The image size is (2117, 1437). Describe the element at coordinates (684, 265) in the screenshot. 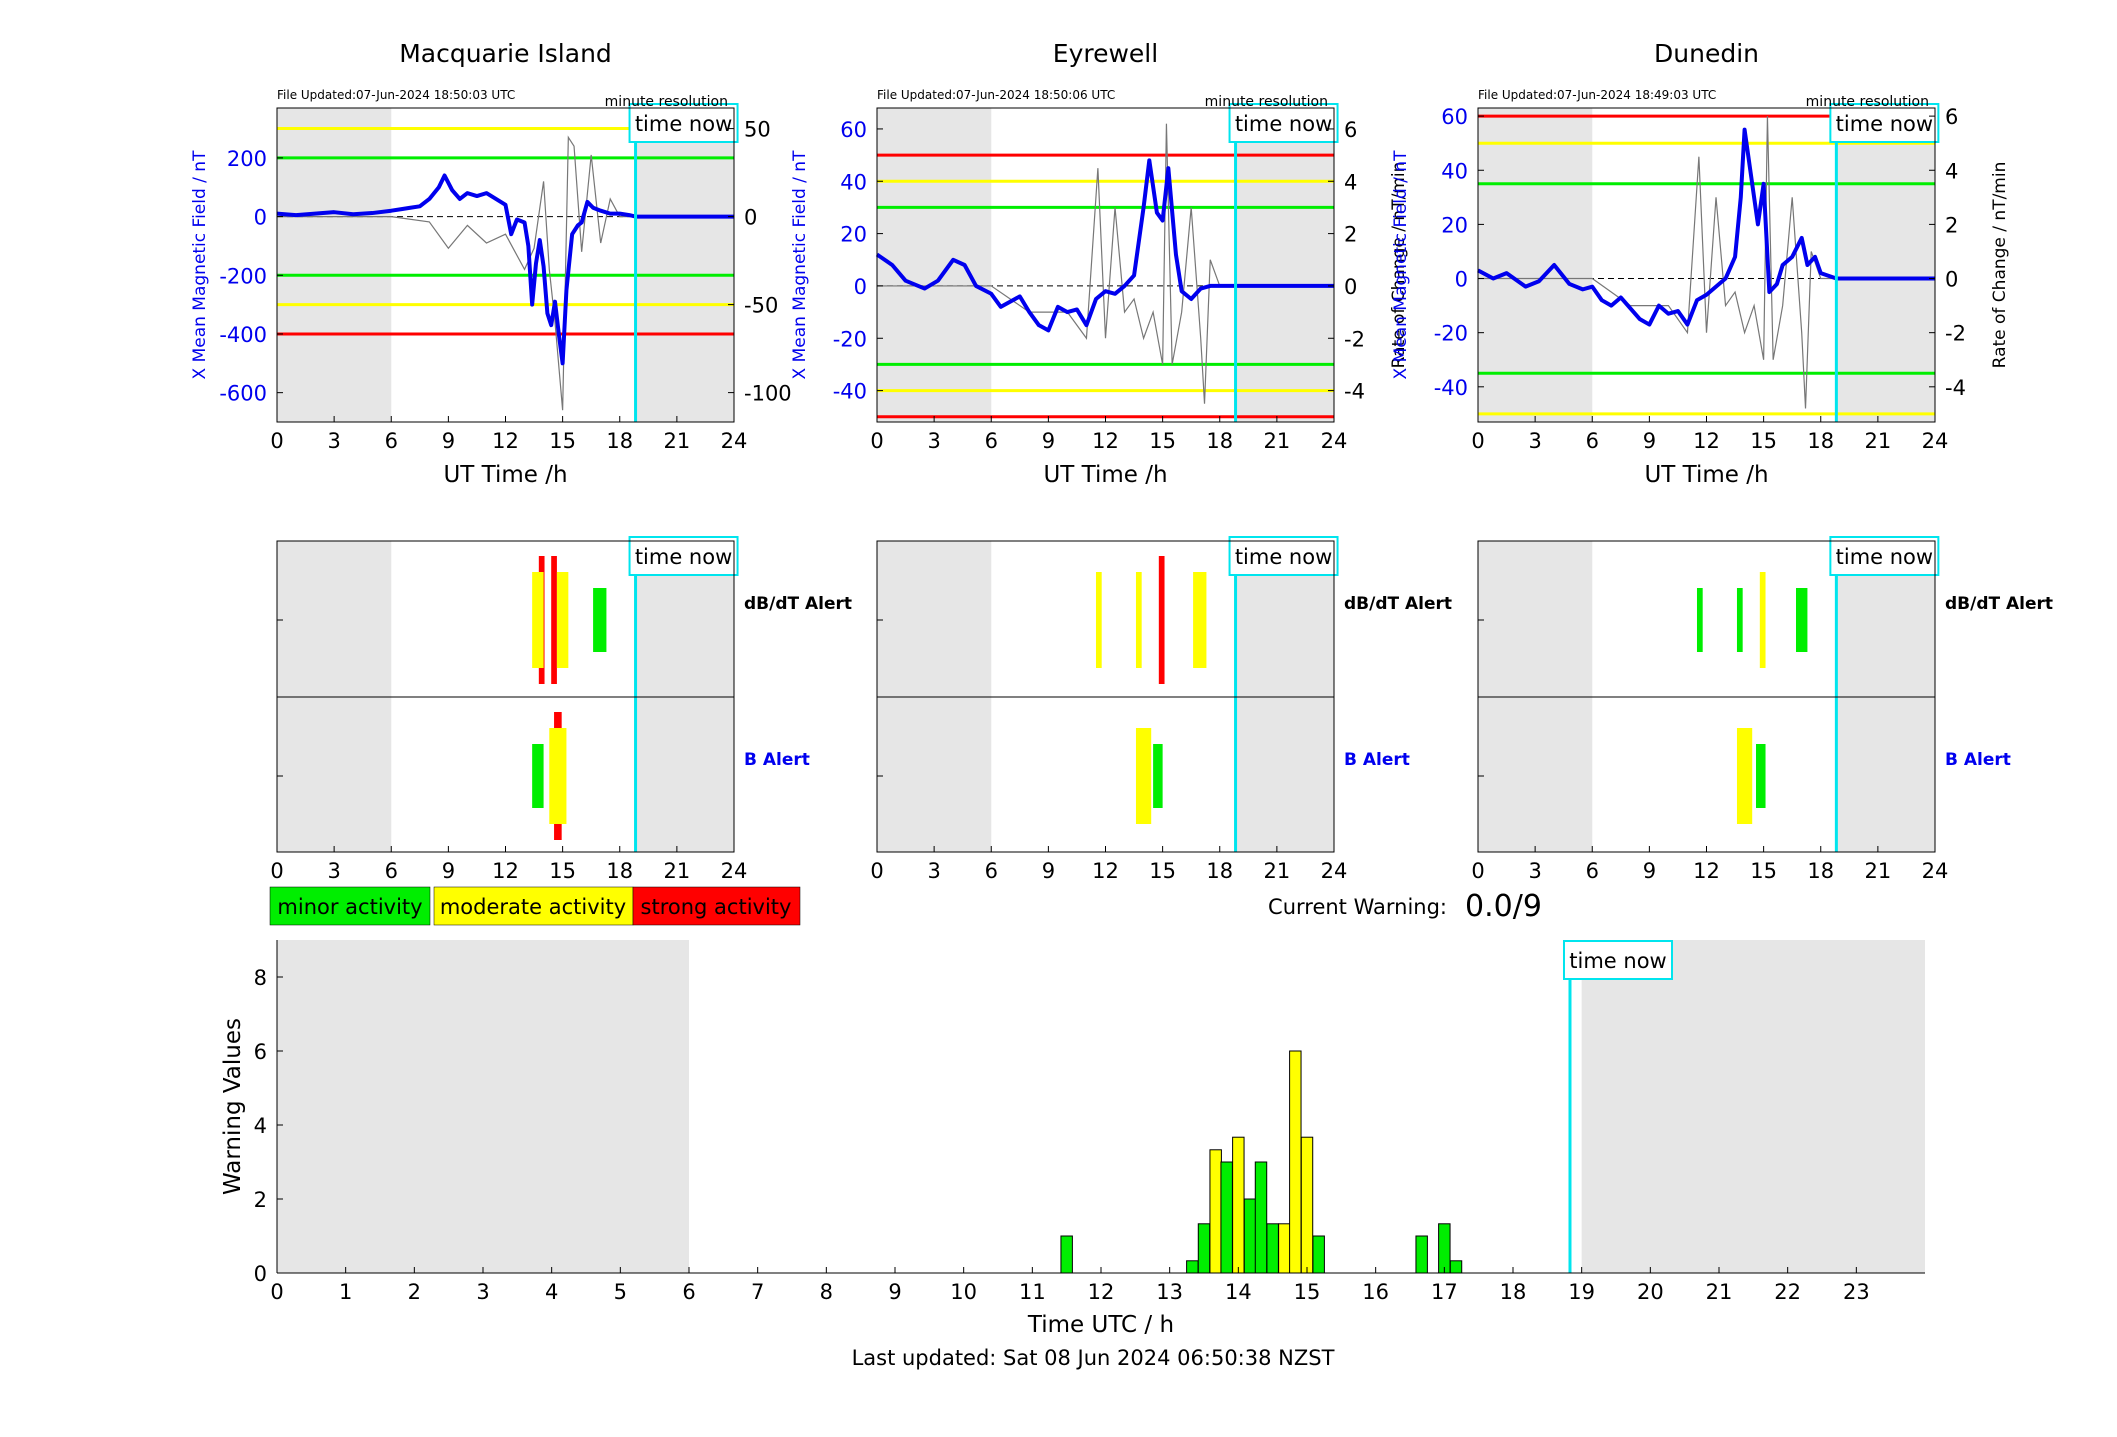

I see `shaded-night-region` at that location.